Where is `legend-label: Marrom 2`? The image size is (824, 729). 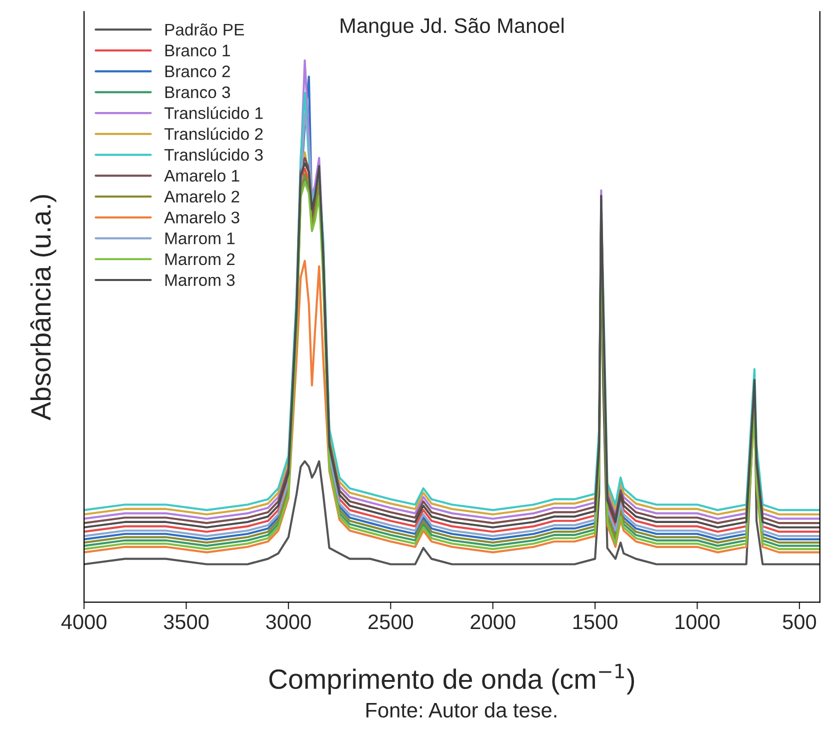
legend-label: Marrom 2 is located at coordinates (200, 259).